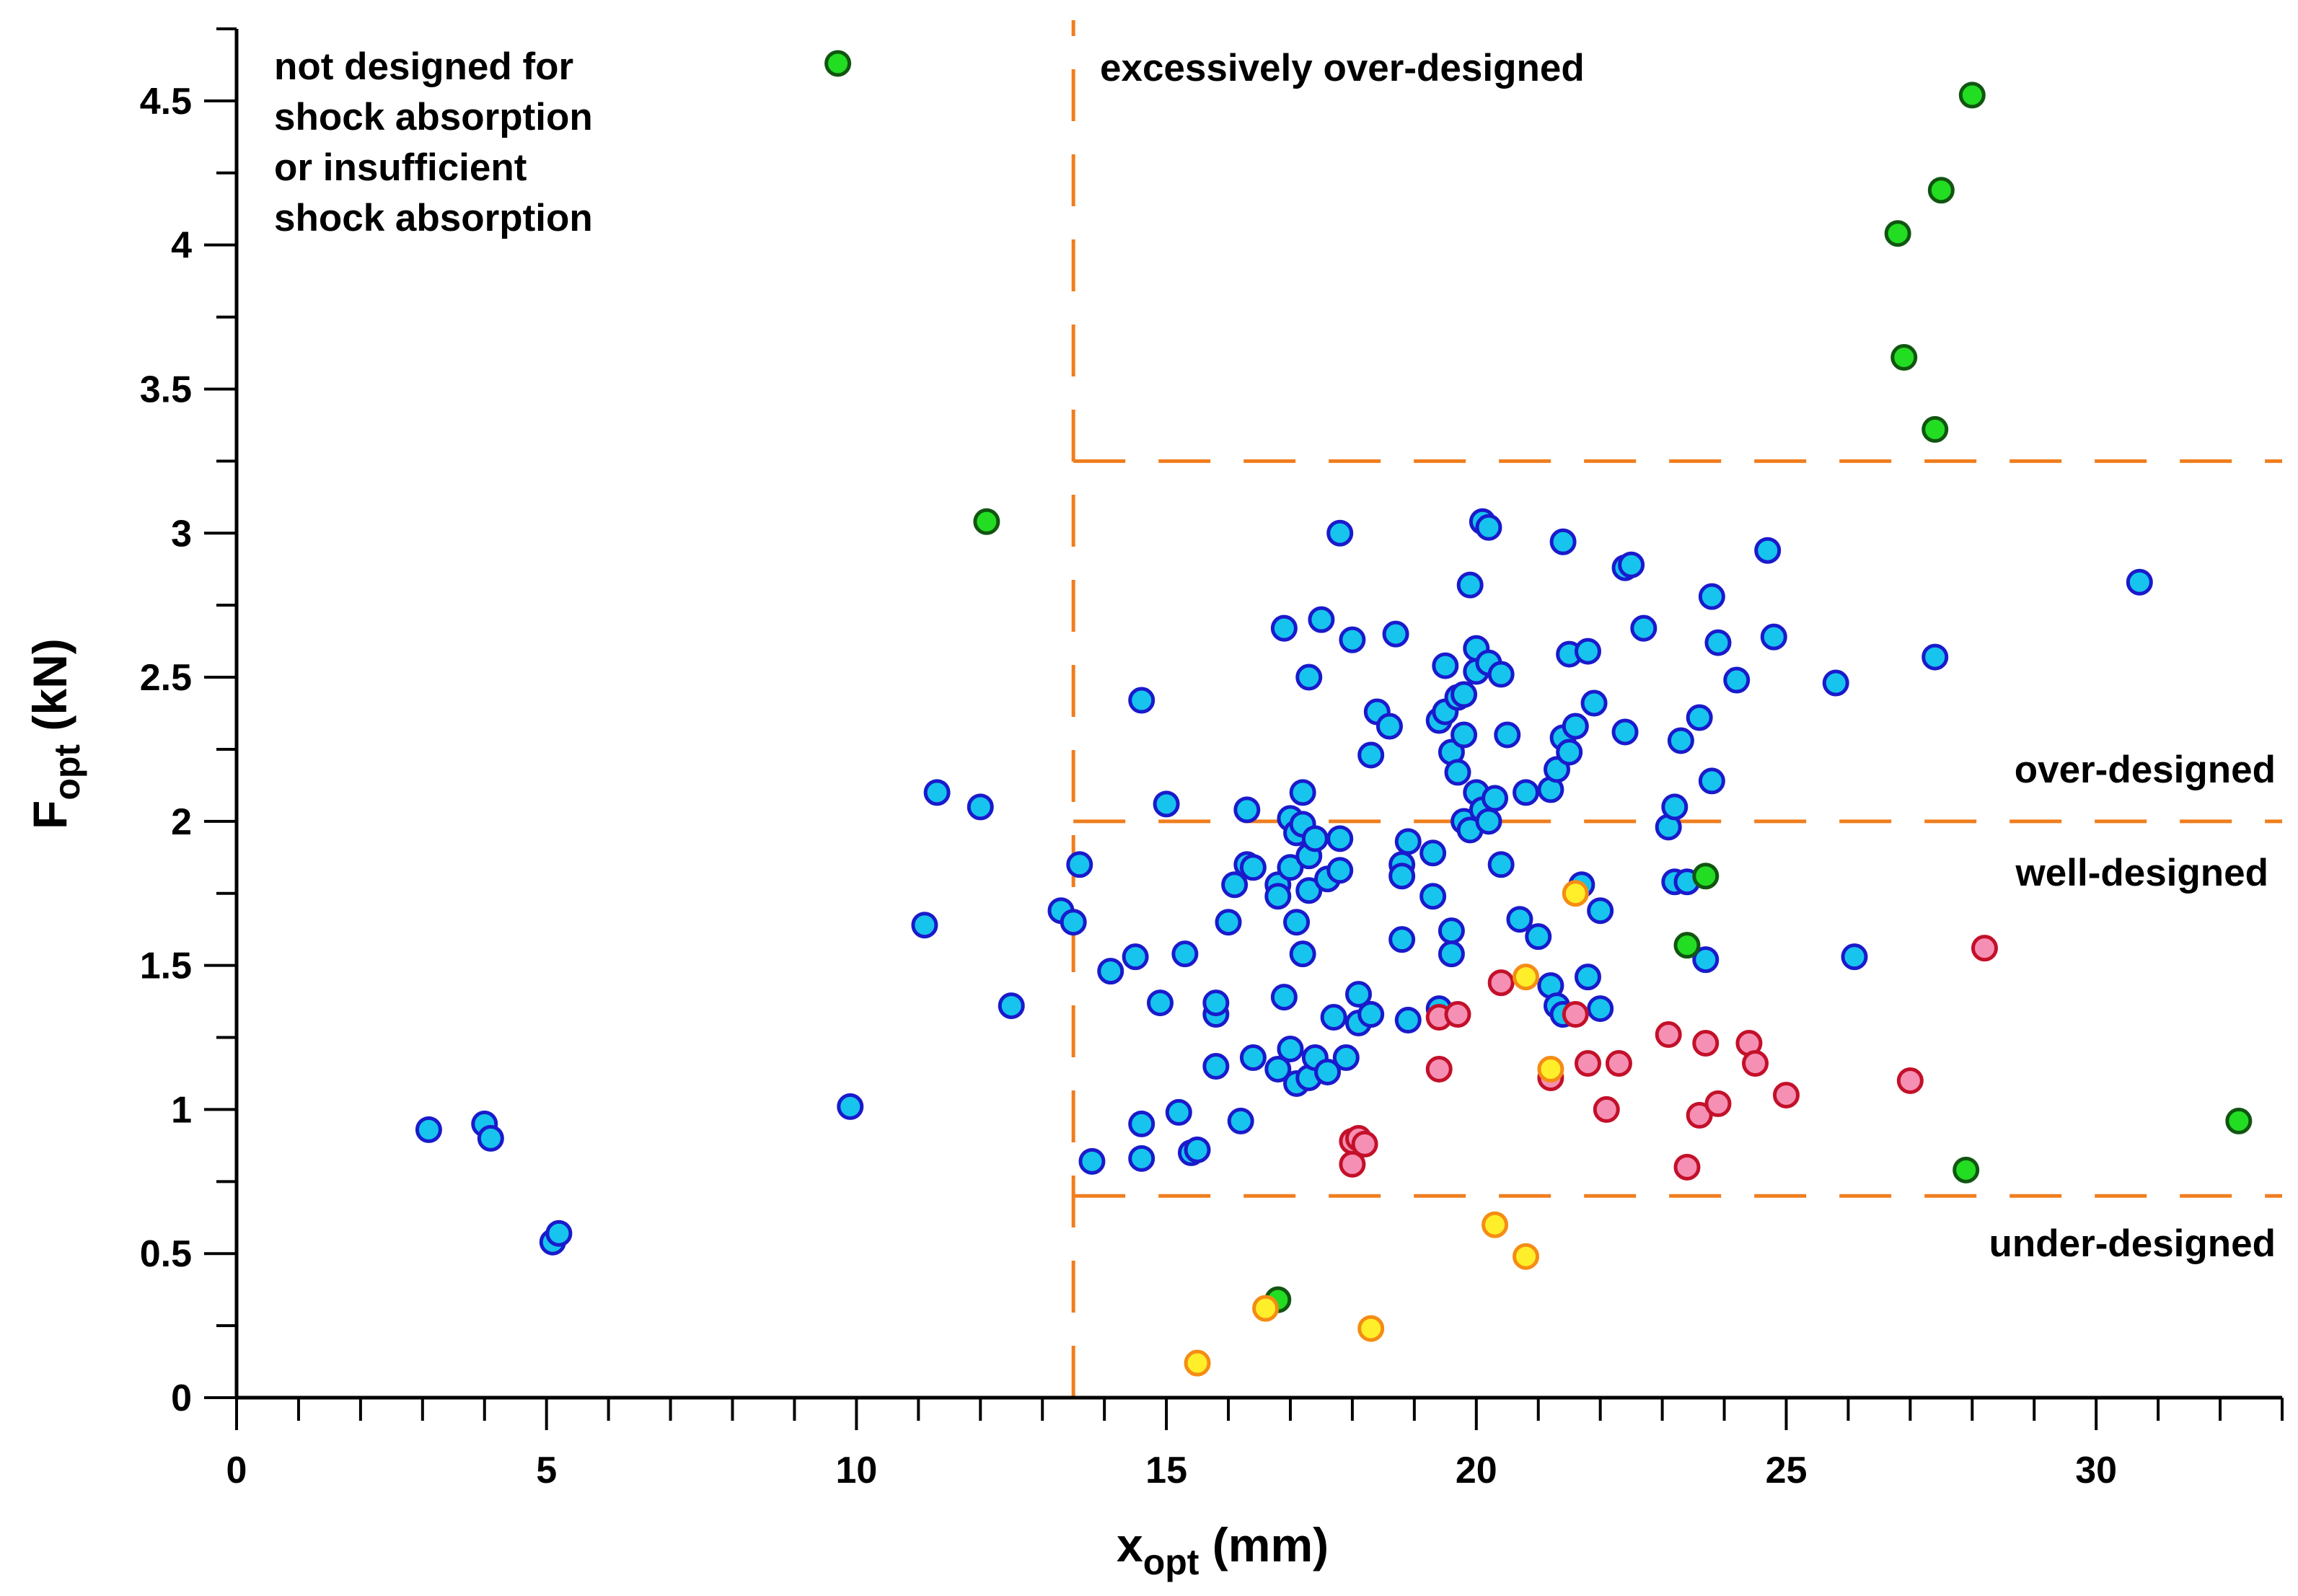 This screenshot has height=1596, width=2298. Describe the element at coordinates (49, 691) in the screenshot. I see `y-axis-title-unit: (kN)` at that location.